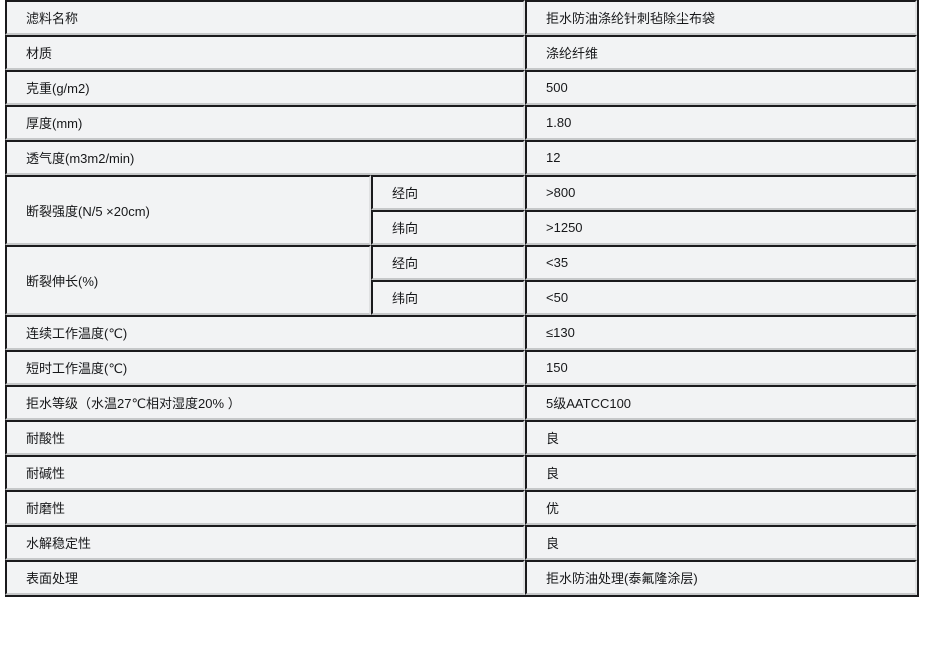  Describe the element at coordinates (265, 157) in the screenshot. I see `label-cell: 透气度(m3m2/min)` at that location.